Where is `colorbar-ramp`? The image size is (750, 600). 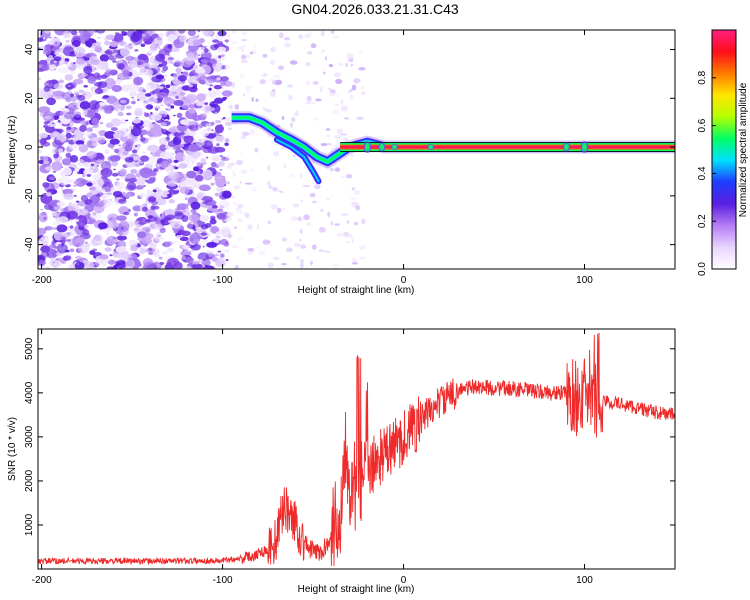 colorbar-ramp is located at coordinates (724, 149).